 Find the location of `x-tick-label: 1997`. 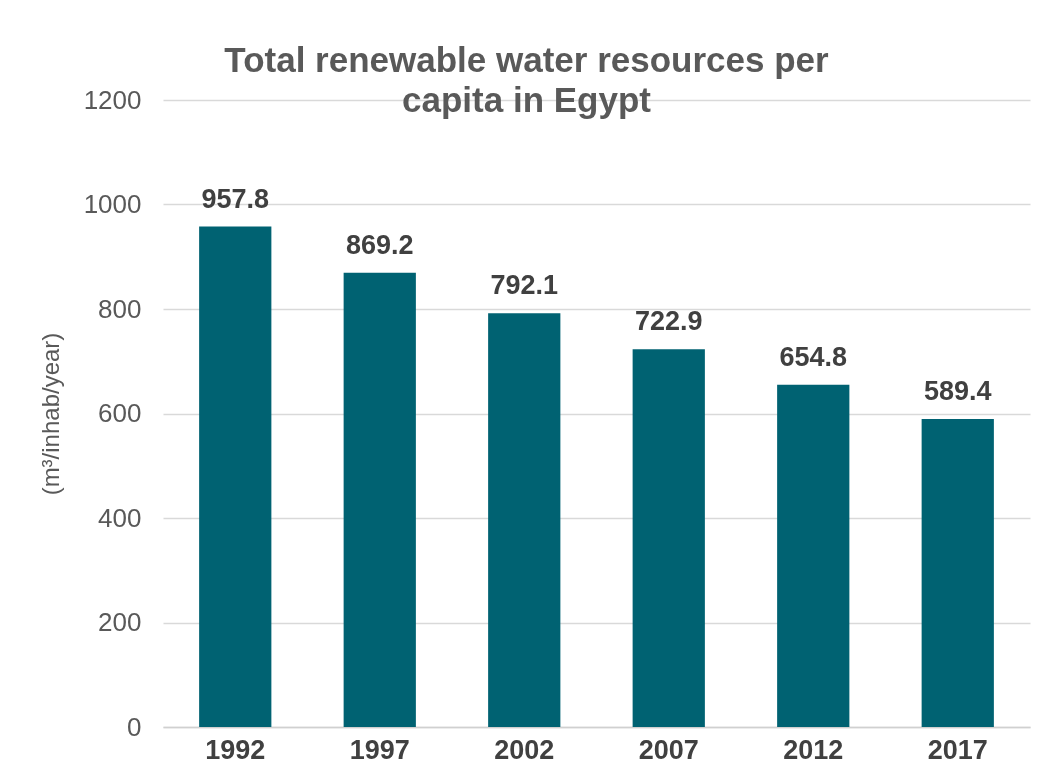

x-tick-label: 1997 is located at coordinates (379, 749).